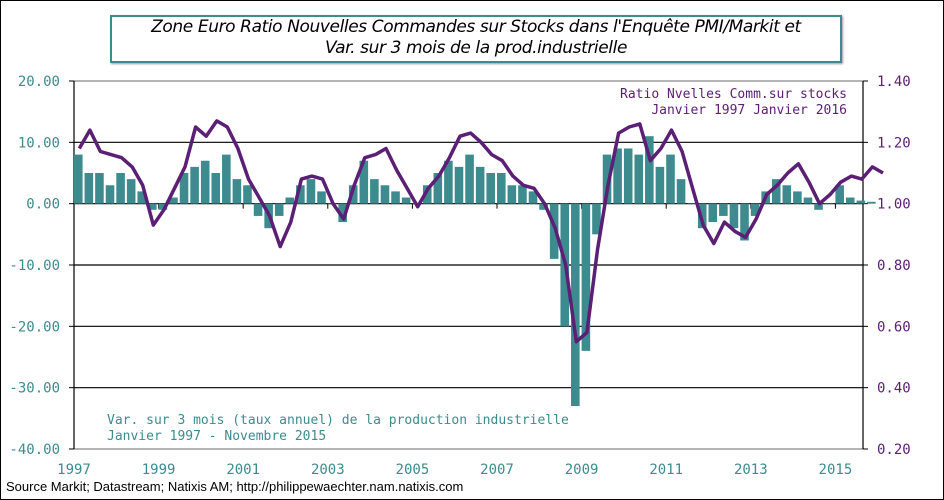 Image resolution: width=944 pixels, height=500 pixels. I want to click on x-tick-label: 2015, so click(836, 470).